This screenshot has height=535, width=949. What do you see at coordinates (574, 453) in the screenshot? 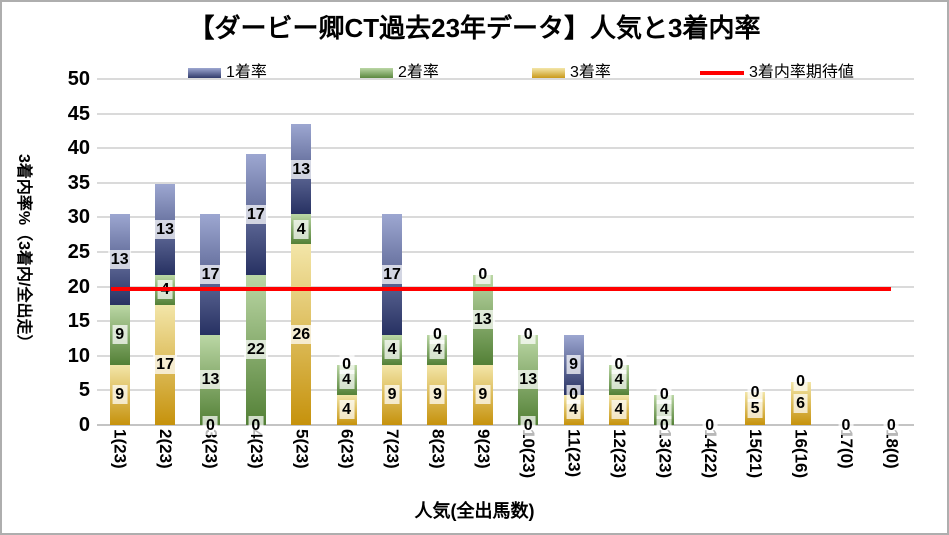
I see `x-tick-label: 11(23)` at bounding box center [574, 453].